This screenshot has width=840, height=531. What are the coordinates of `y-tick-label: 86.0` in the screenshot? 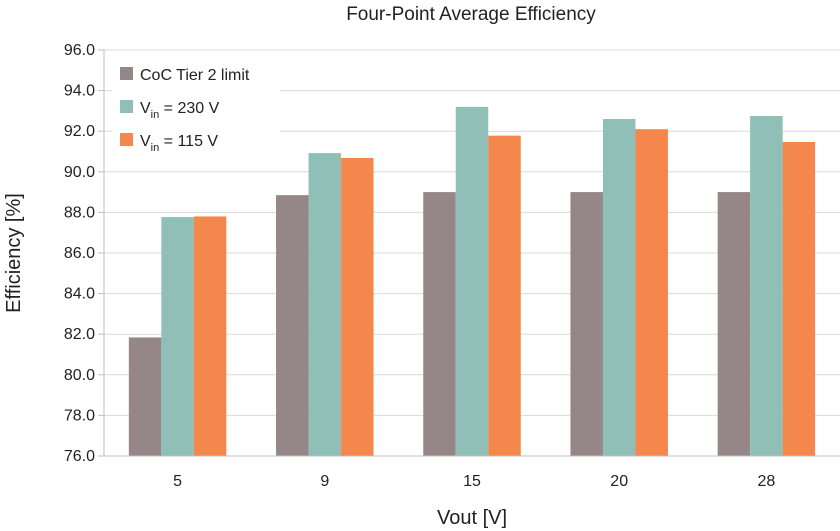 It's located at (79, 253).